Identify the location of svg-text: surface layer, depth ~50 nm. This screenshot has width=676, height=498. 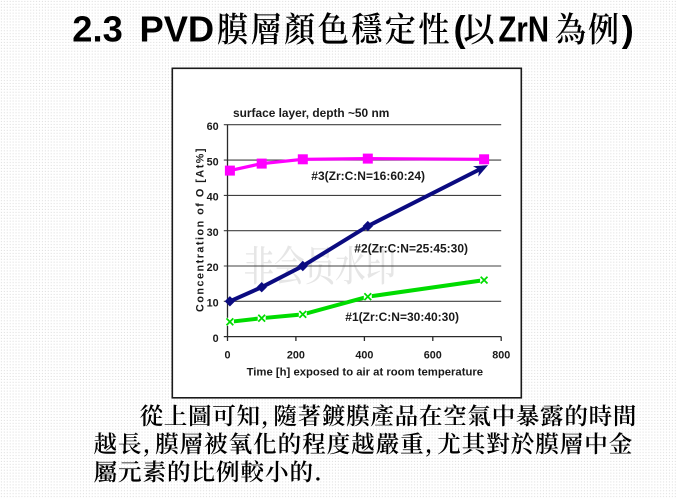
(311, 113).